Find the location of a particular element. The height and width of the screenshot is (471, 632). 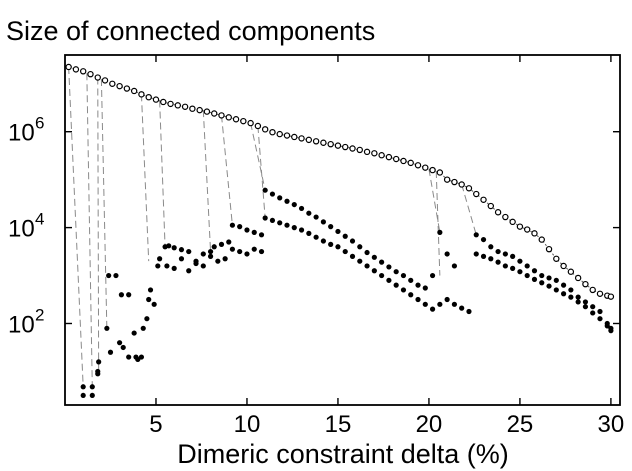

x-tick-label: 15 is located at coordinates (338, 424).